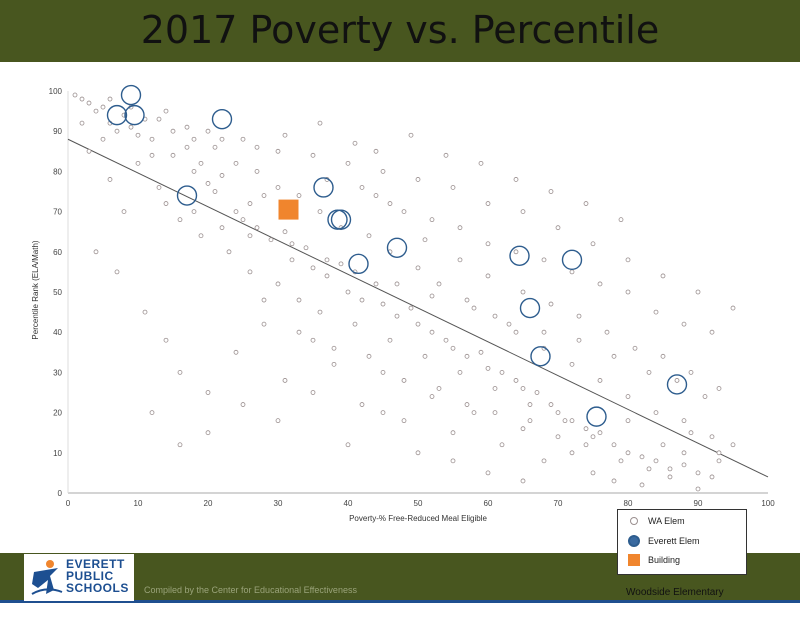 Image resolution: width=800 pixels, height=618 pixels. I want to click on chart-legend: WA Elem Everett Elem Building, so click(682, 542).